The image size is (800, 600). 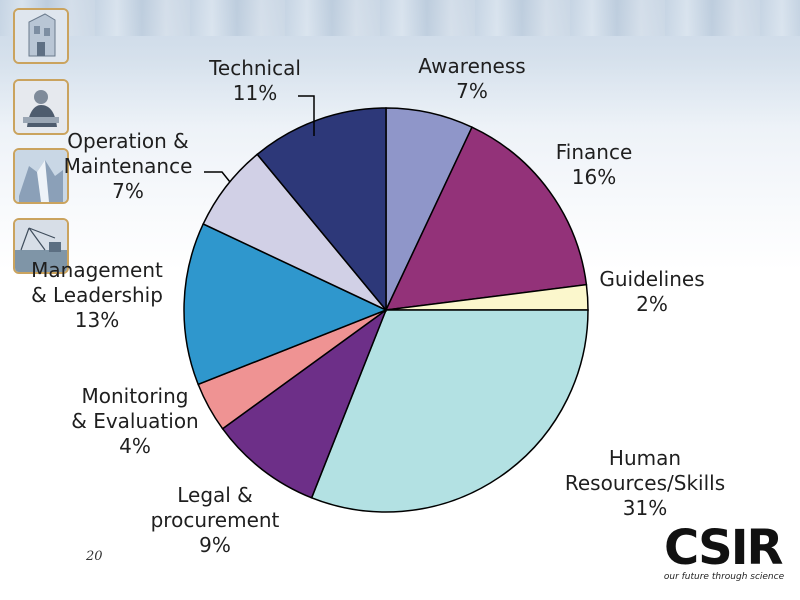 I want to click on slice-label-guidelines: Guidelines 2%, so click(x=651, y=291).